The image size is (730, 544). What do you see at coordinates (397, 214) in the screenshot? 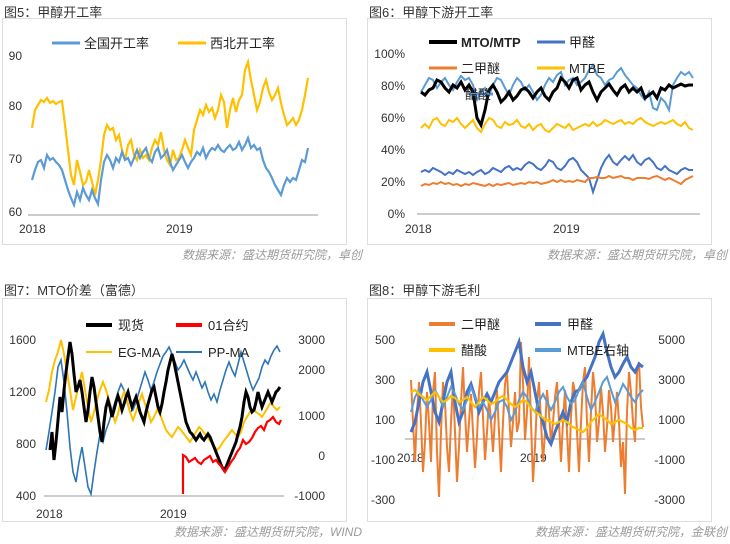
I see `y-tick-label: 0%` at bounding box center [397, 214].